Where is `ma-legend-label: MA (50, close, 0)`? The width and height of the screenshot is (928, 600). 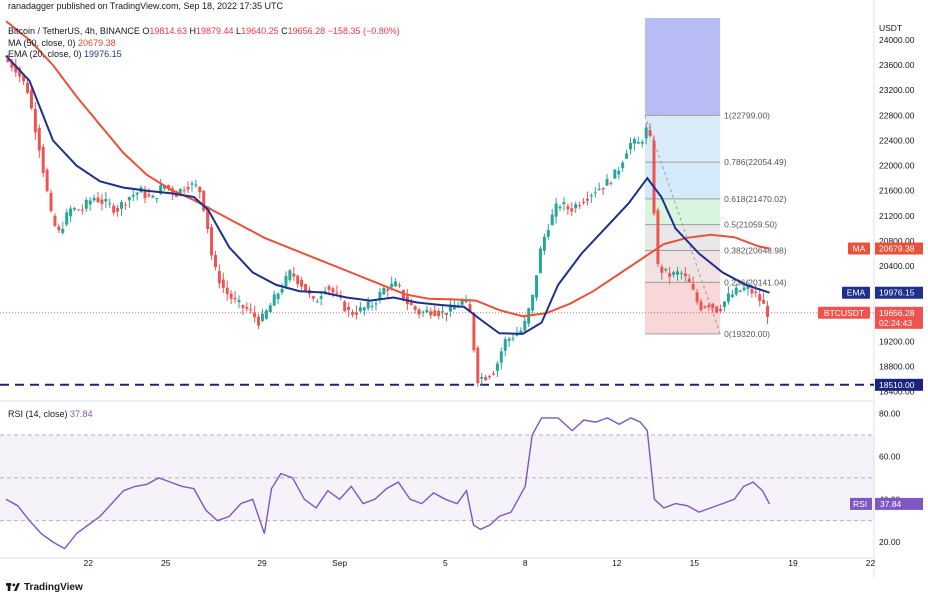 ma-legend-label: MA (50, close, 0) is located at coordinates (42, 43).